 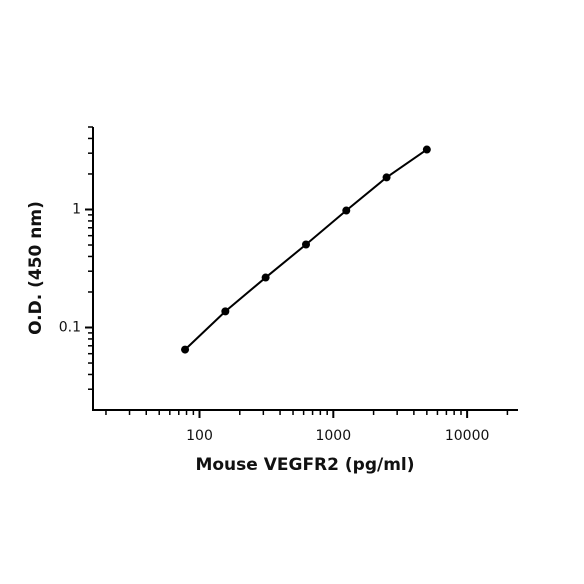 I want to click on x-axis-label: Mouse VEGFR2 (pg/ml), so click(x=304, y=465).